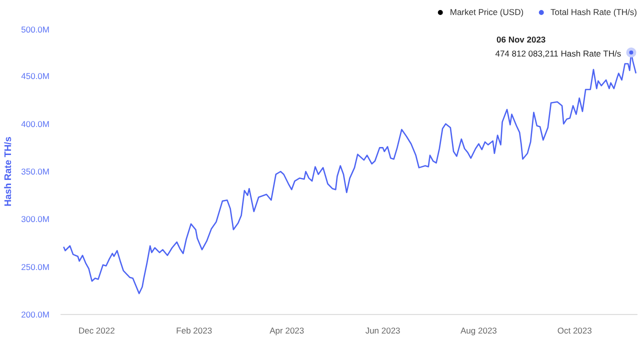 The height and width of the screenshot is (338, 640). I want to click on x-tick-label: Oct 2023, so click(574, 331).